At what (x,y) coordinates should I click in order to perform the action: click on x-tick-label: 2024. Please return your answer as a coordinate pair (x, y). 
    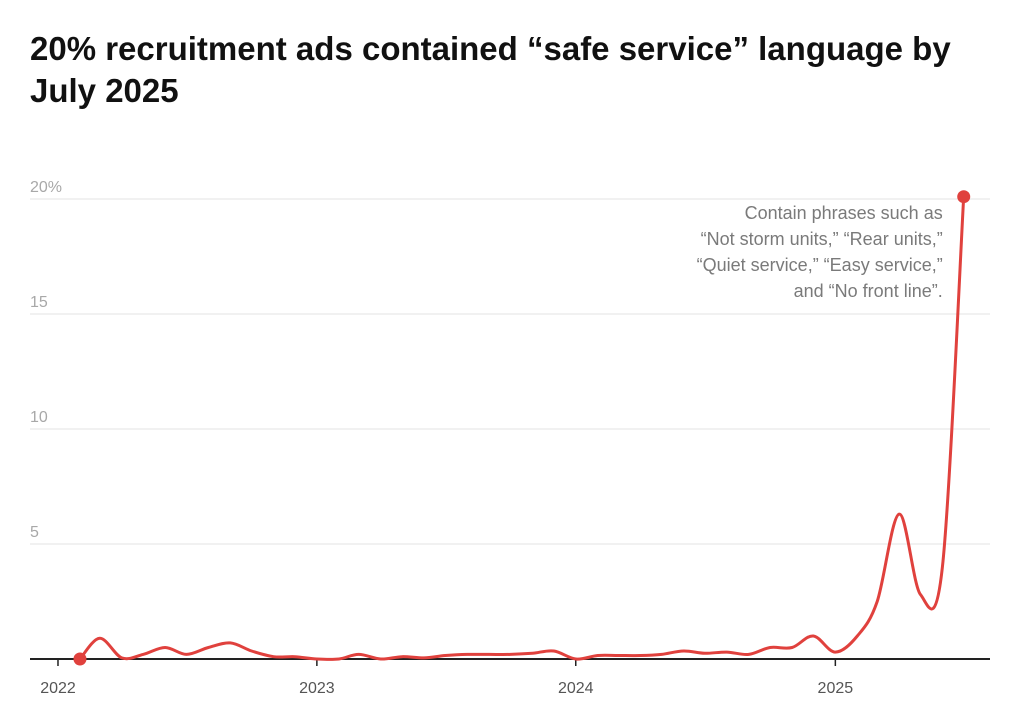
    Looking at the image, I should click on (576, 688).